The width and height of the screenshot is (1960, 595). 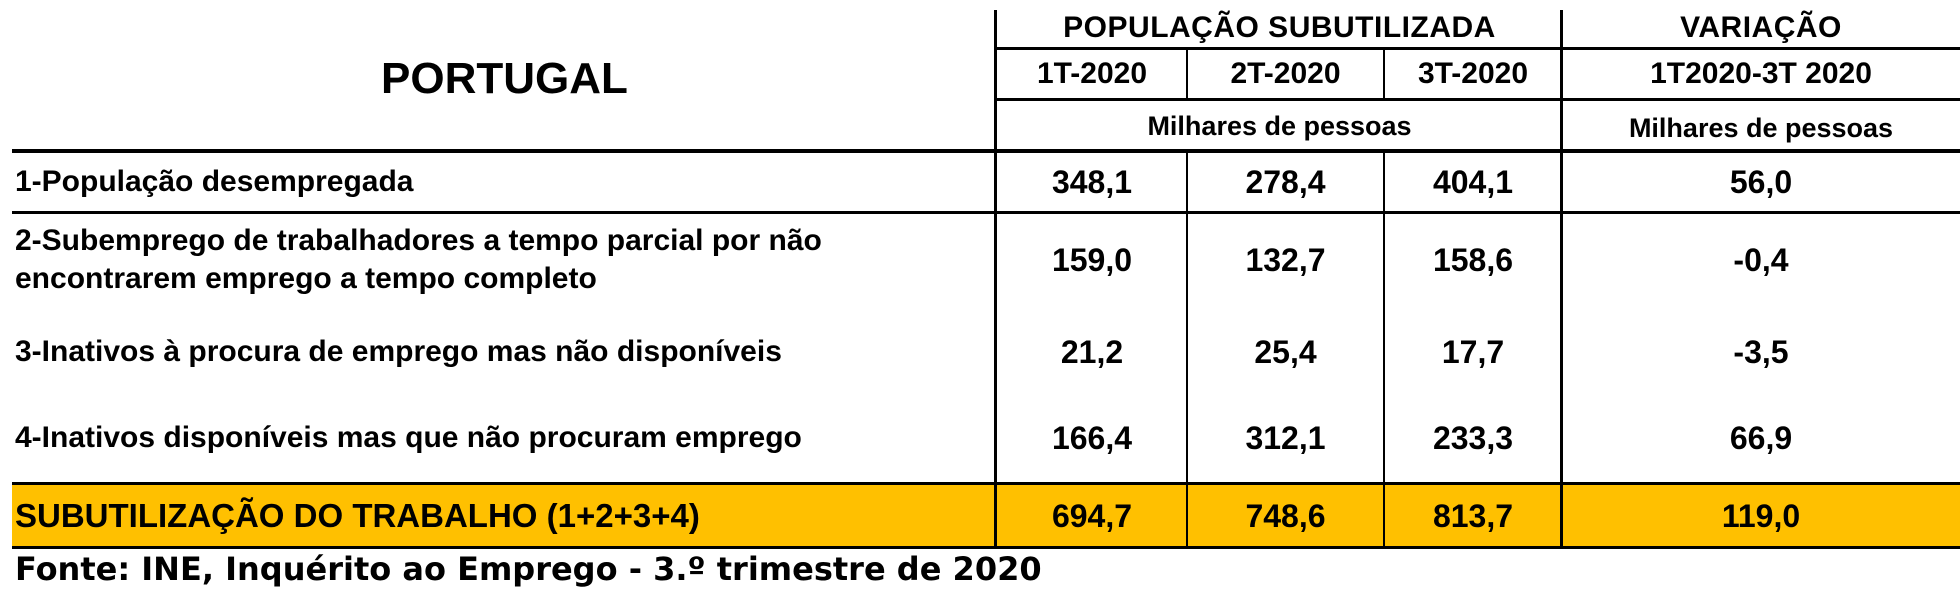 What do you see at coordinates (1285, 437) in the screenshot?
I see `row4-value-2t: 312,1` at bounding box center [1285, 437].